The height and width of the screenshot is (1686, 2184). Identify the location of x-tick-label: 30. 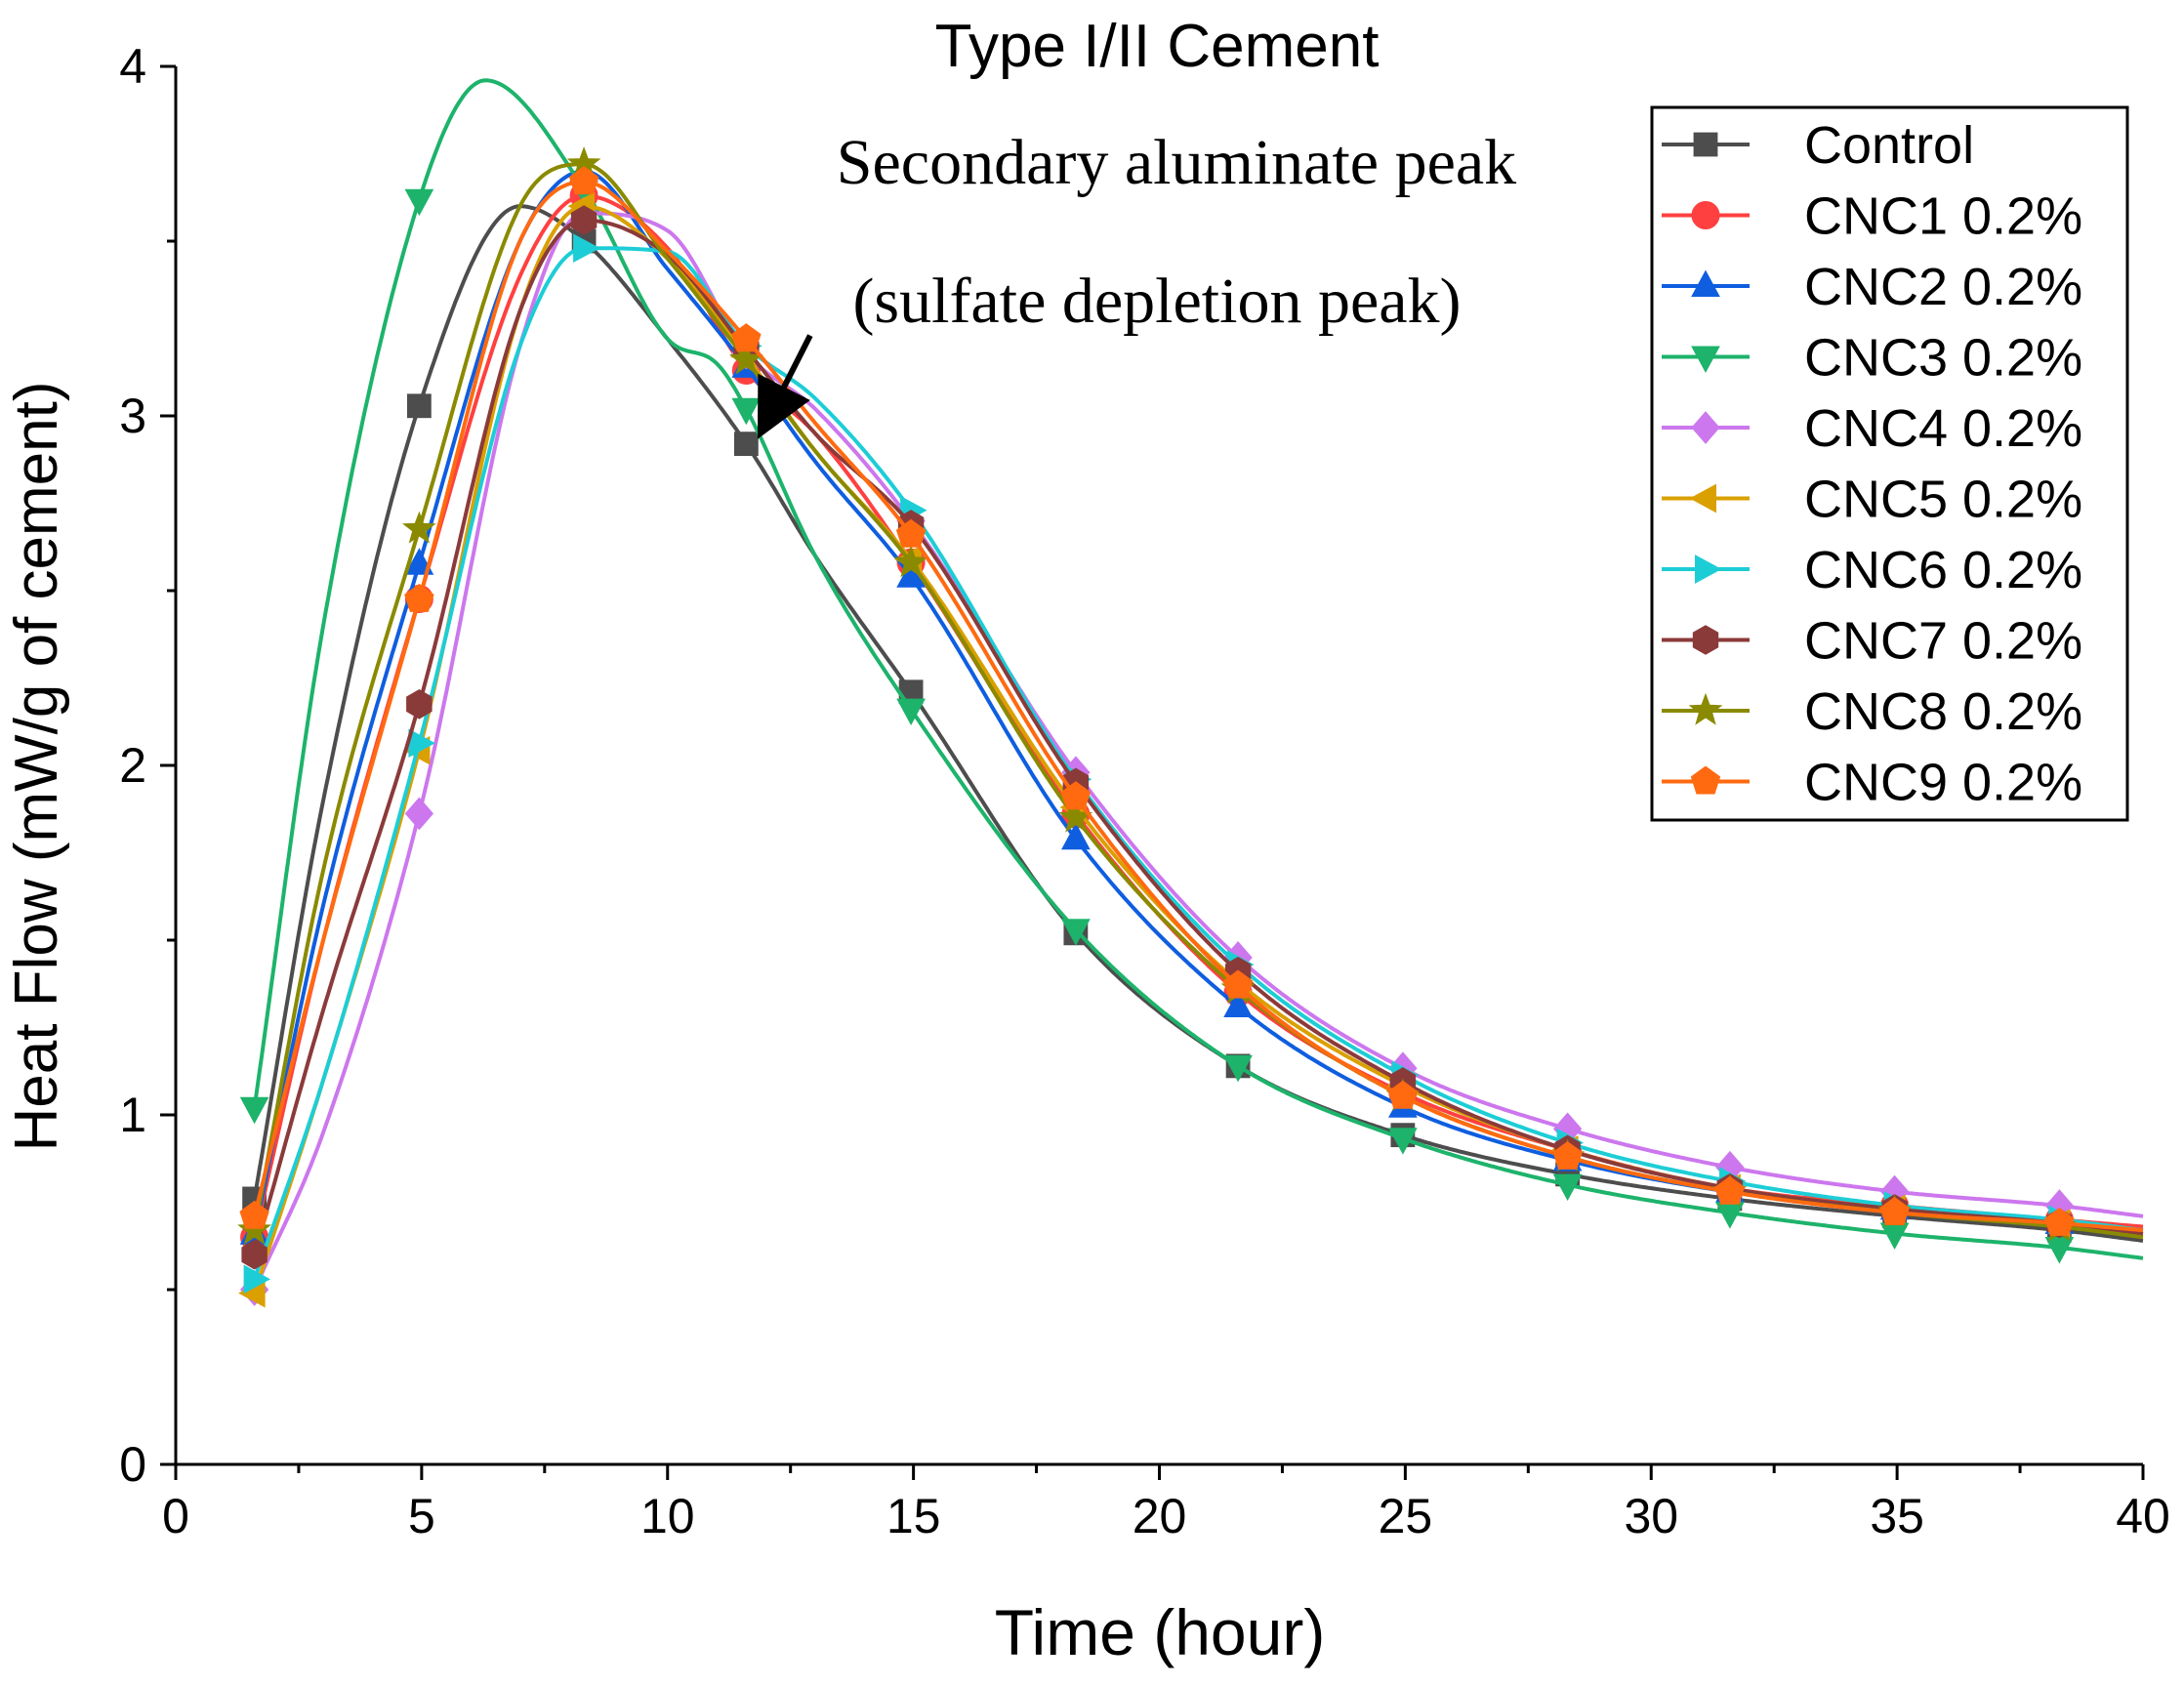
(1651, 1516).